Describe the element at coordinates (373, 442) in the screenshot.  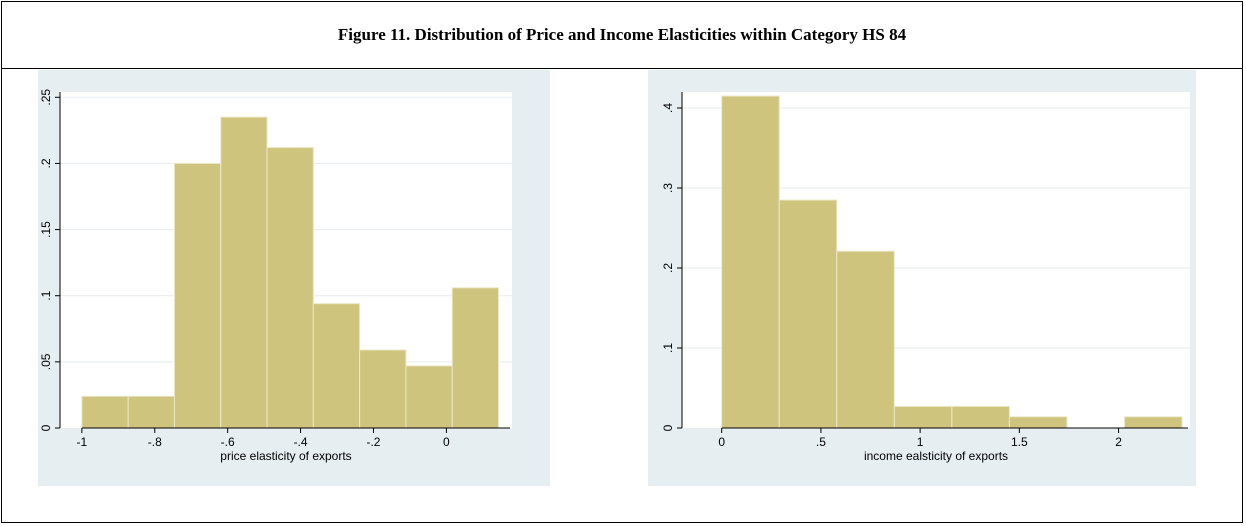
I see `x-tick-label: -.2` at that location.